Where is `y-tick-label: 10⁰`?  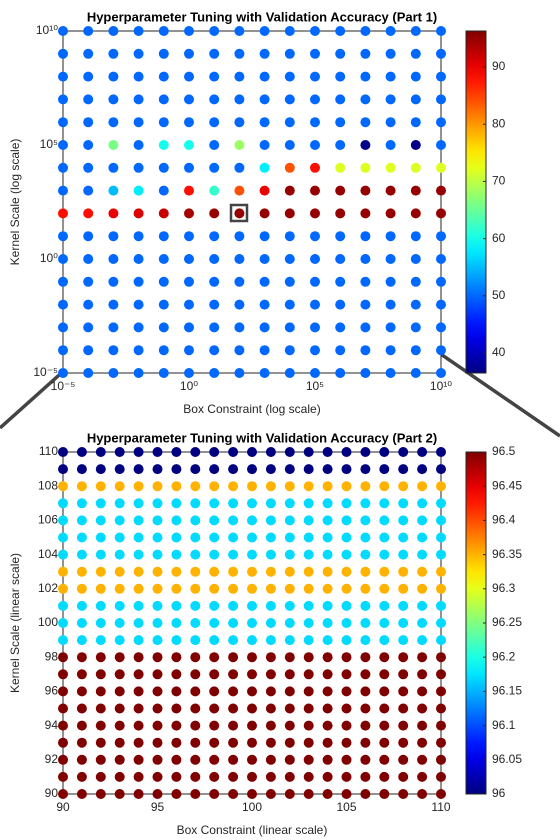 y-tick-label: 10⁰ is located at coordinates (49, 258).